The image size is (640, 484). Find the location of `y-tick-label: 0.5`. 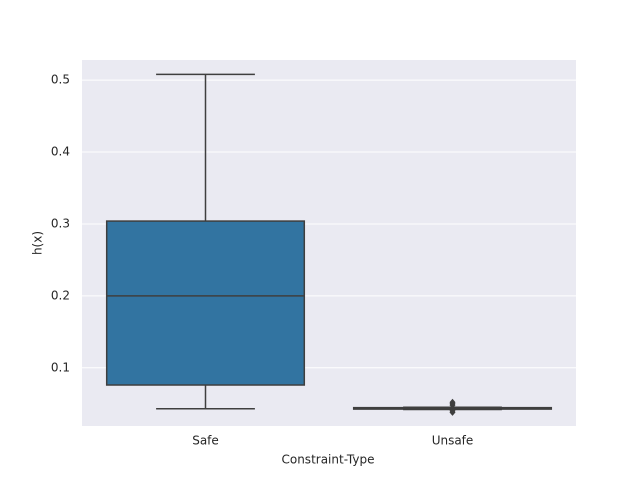

y-tick-label: 0.5 is located at coordinates (60, 80).